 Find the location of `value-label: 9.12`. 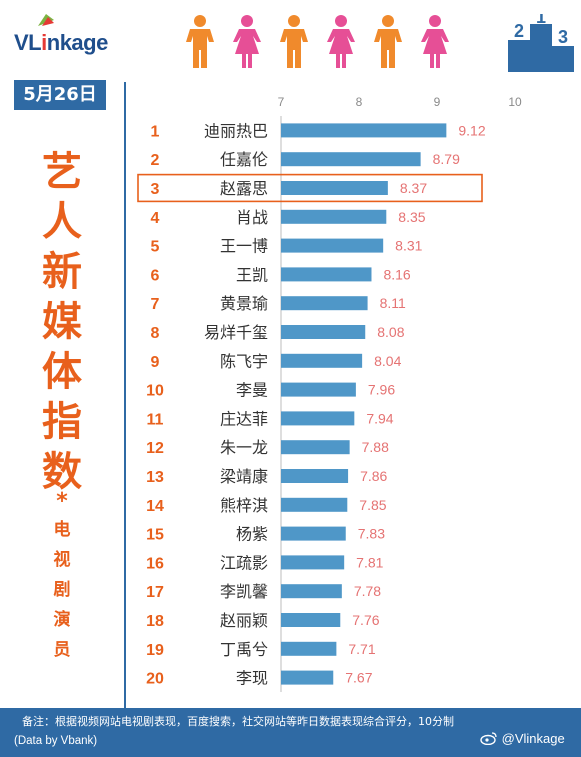

value-label: 9.12 is located at coordinates (471, 130).